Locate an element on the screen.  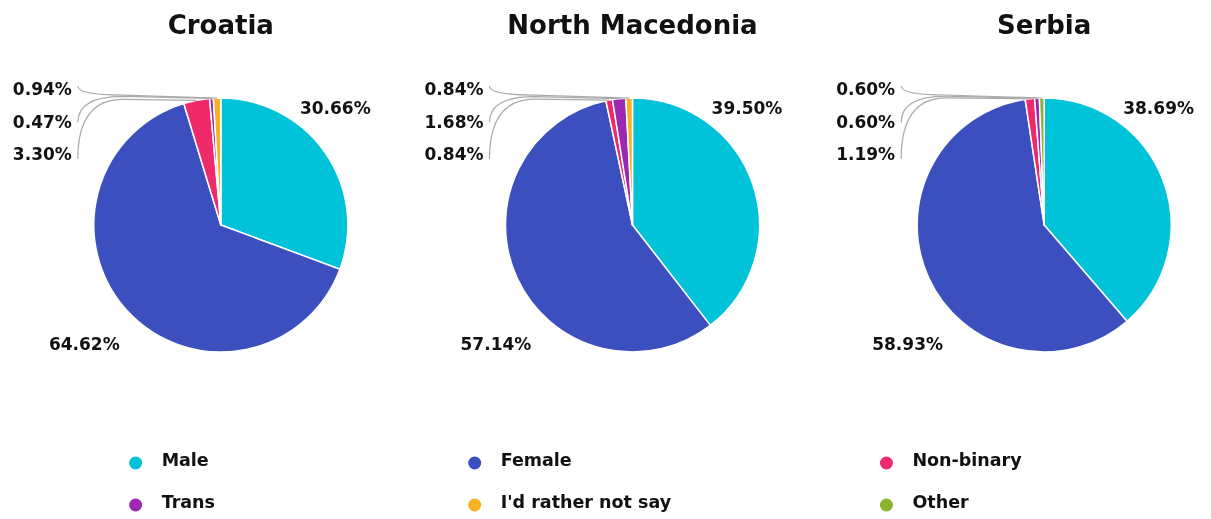
chart-title: Serbia is located at coordinates (1044, 24).